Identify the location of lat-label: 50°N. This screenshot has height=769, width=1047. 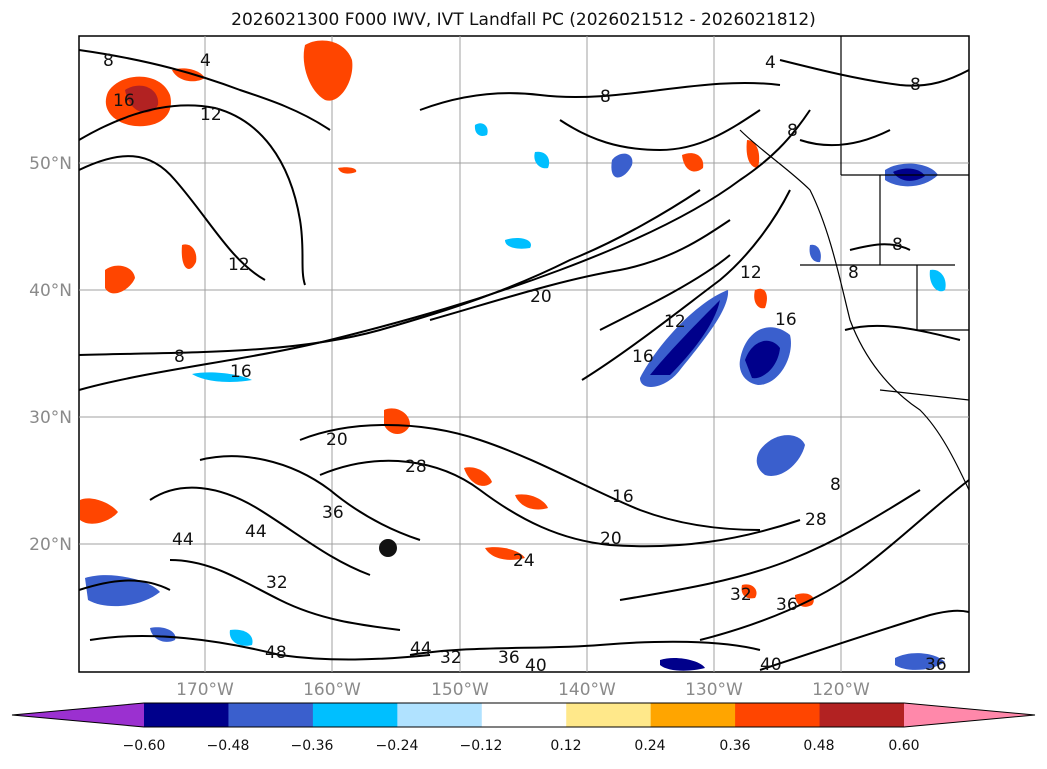
(50, 164).